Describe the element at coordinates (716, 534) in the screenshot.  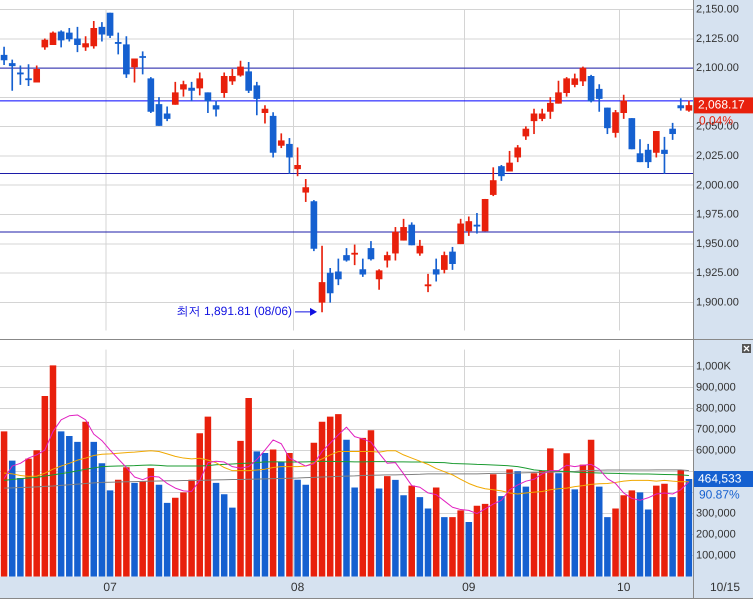
I see `y-tick-label: 200,000` at that location.